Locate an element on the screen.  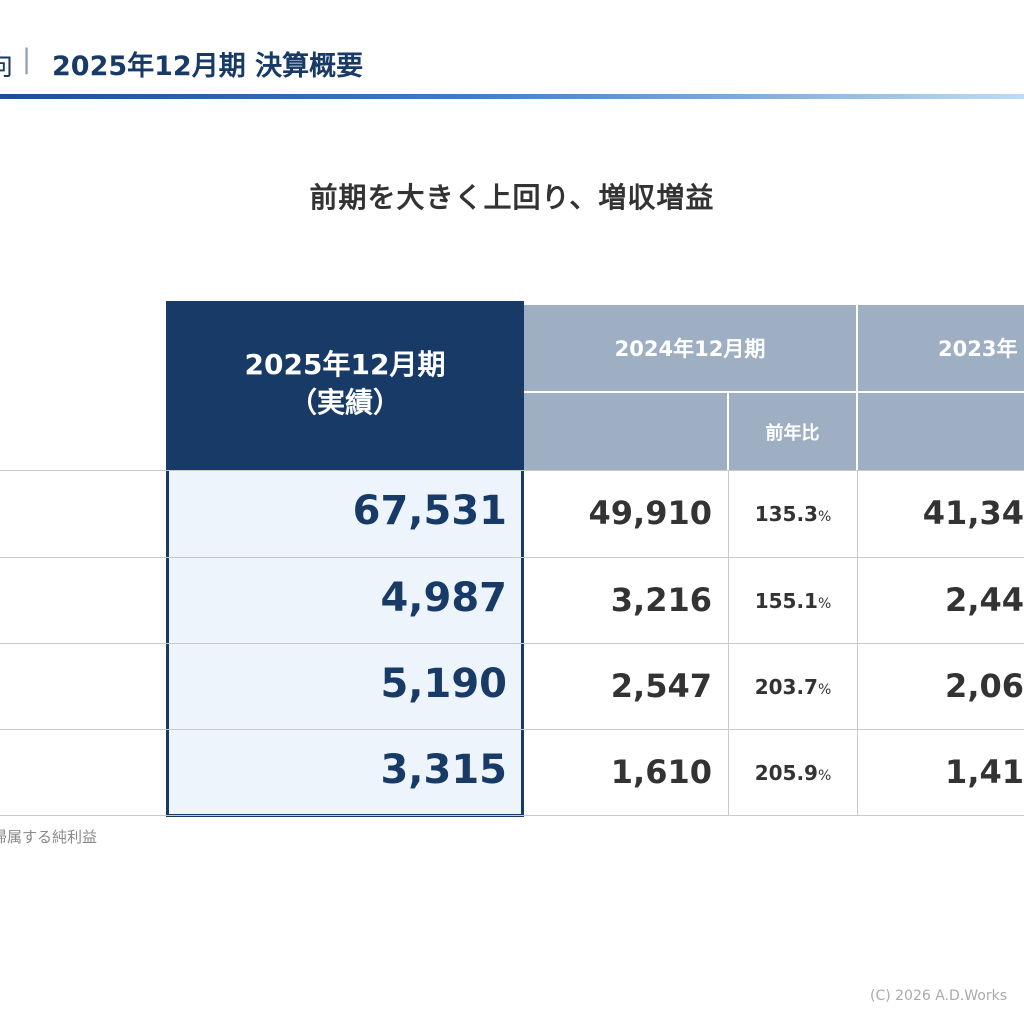
older-value: 2,06 is located at coordinates (984, 686).